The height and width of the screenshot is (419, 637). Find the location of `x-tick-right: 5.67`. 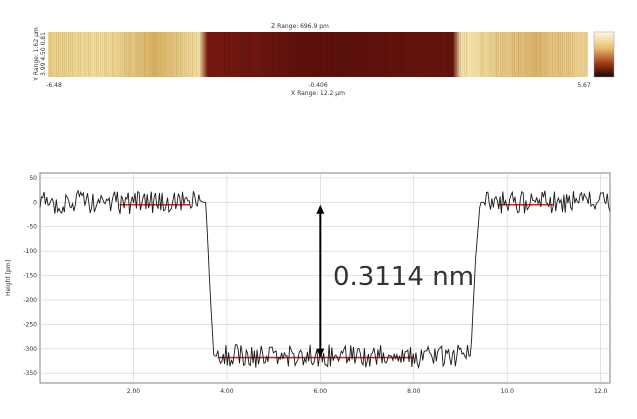

x-tick-right: 5.67 is located at coordinates (584, 85).